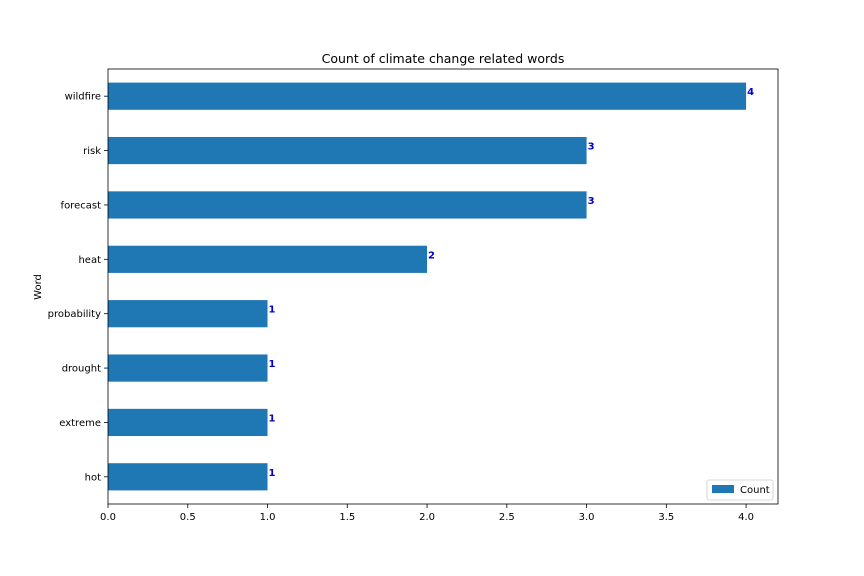 The width and height of the screenshot is (864, 576). What do you see at coordinates (723, 489) in the screenshot?
I see `legend-swatch` at bounding box center [723, 489].